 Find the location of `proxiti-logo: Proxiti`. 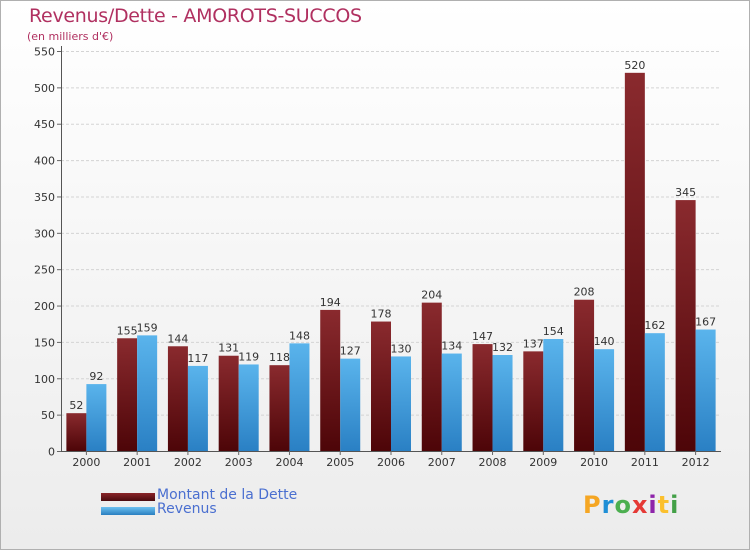

proxiti-logo: Proxiti is located at coordinates (631, 505).